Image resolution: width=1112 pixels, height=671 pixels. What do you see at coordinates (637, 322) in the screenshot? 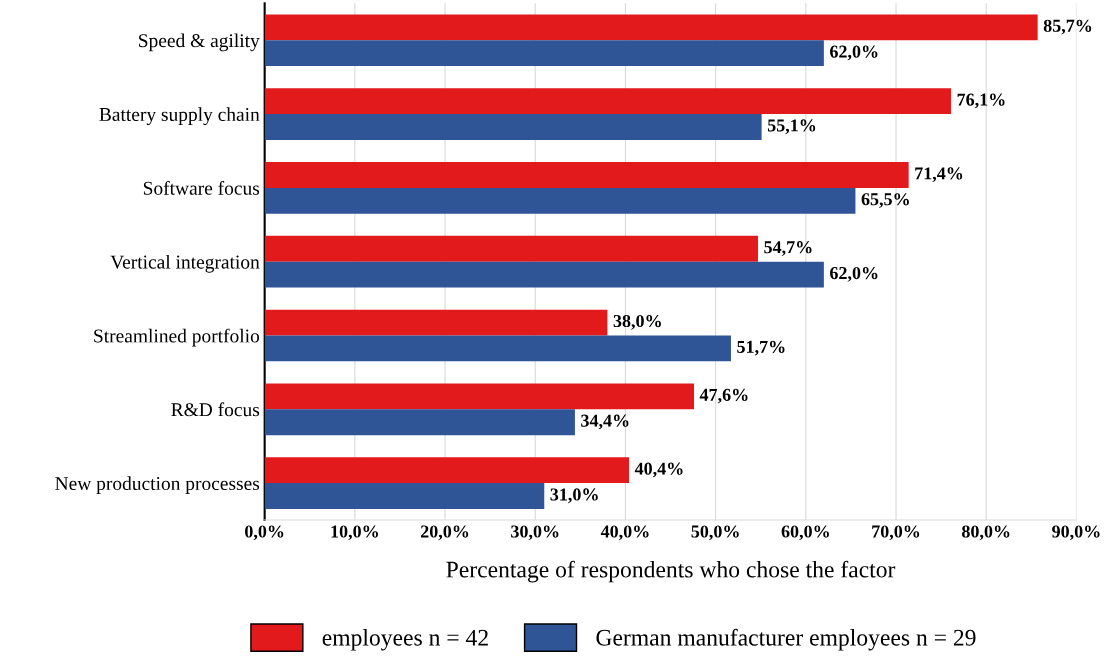
I see `data-label: 38,0%` at bounding box center [637, 322].